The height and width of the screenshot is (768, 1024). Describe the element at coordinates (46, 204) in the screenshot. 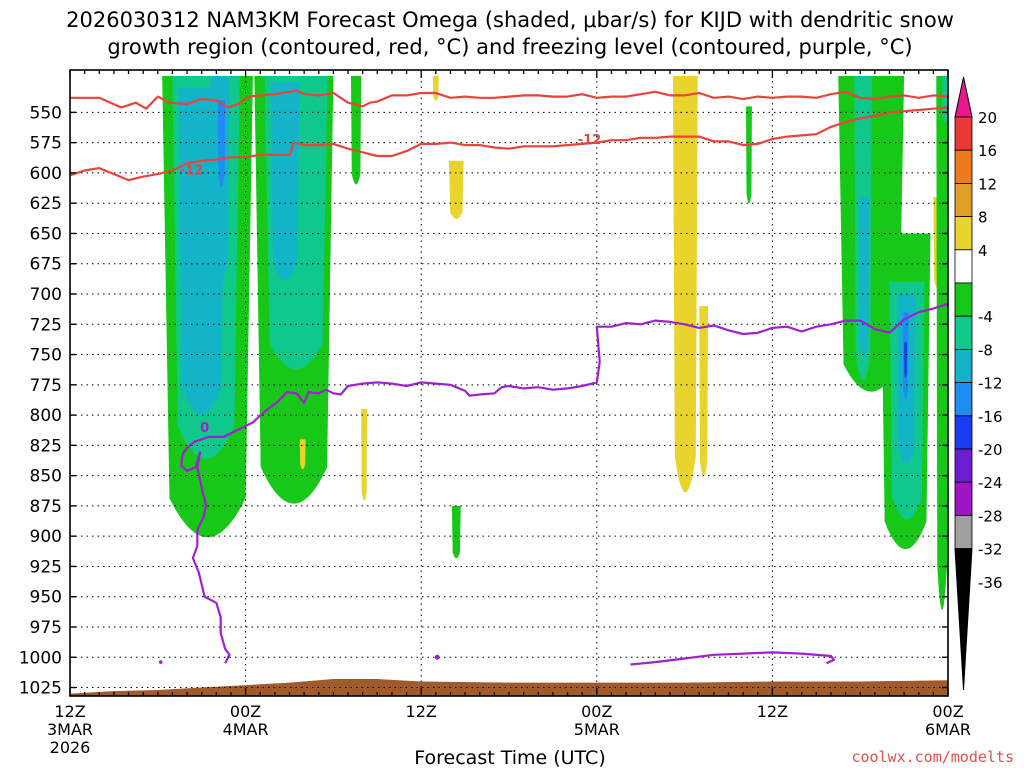

I see `y-tick-label: 625` at that location.